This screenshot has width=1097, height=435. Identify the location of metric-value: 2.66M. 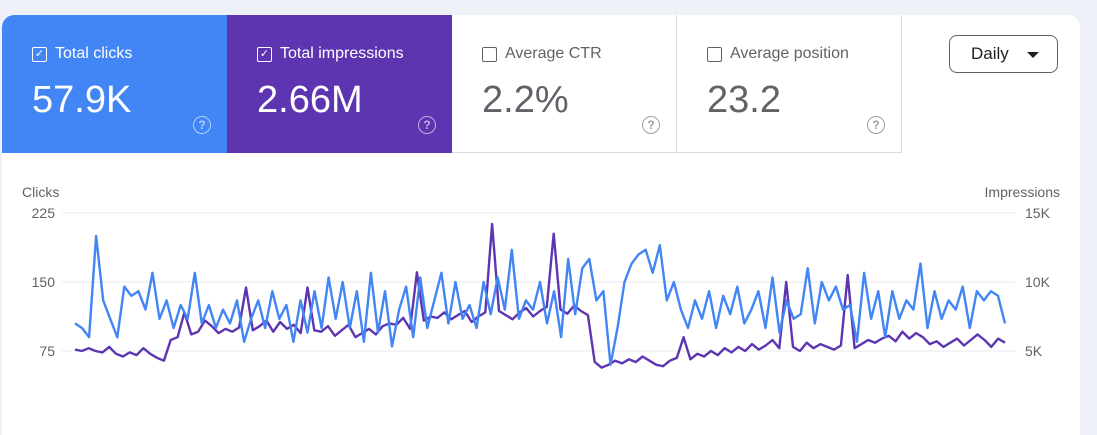
(310, 100).